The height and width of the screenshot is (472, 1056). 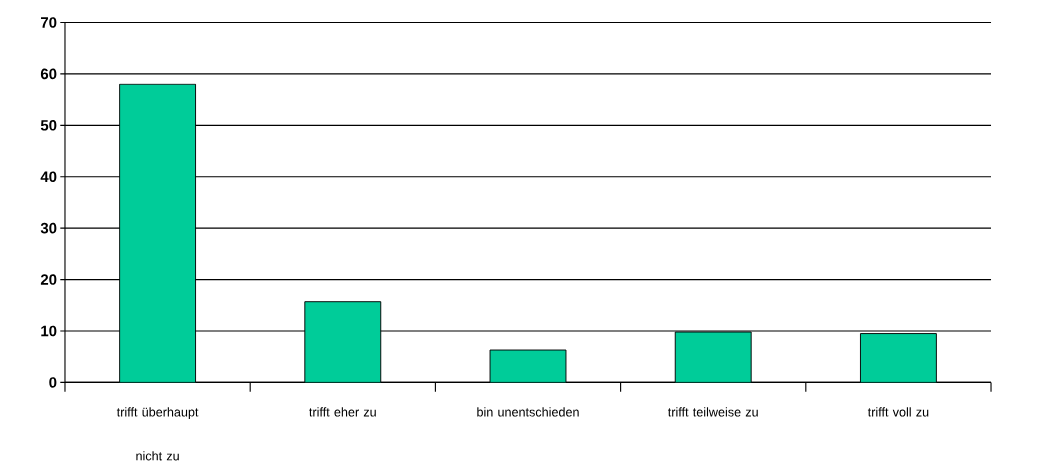 What do you see at coordinates (48, 279) in the screenshot?
I see `y-tick-label: 20` at bounding box center [48, 279].